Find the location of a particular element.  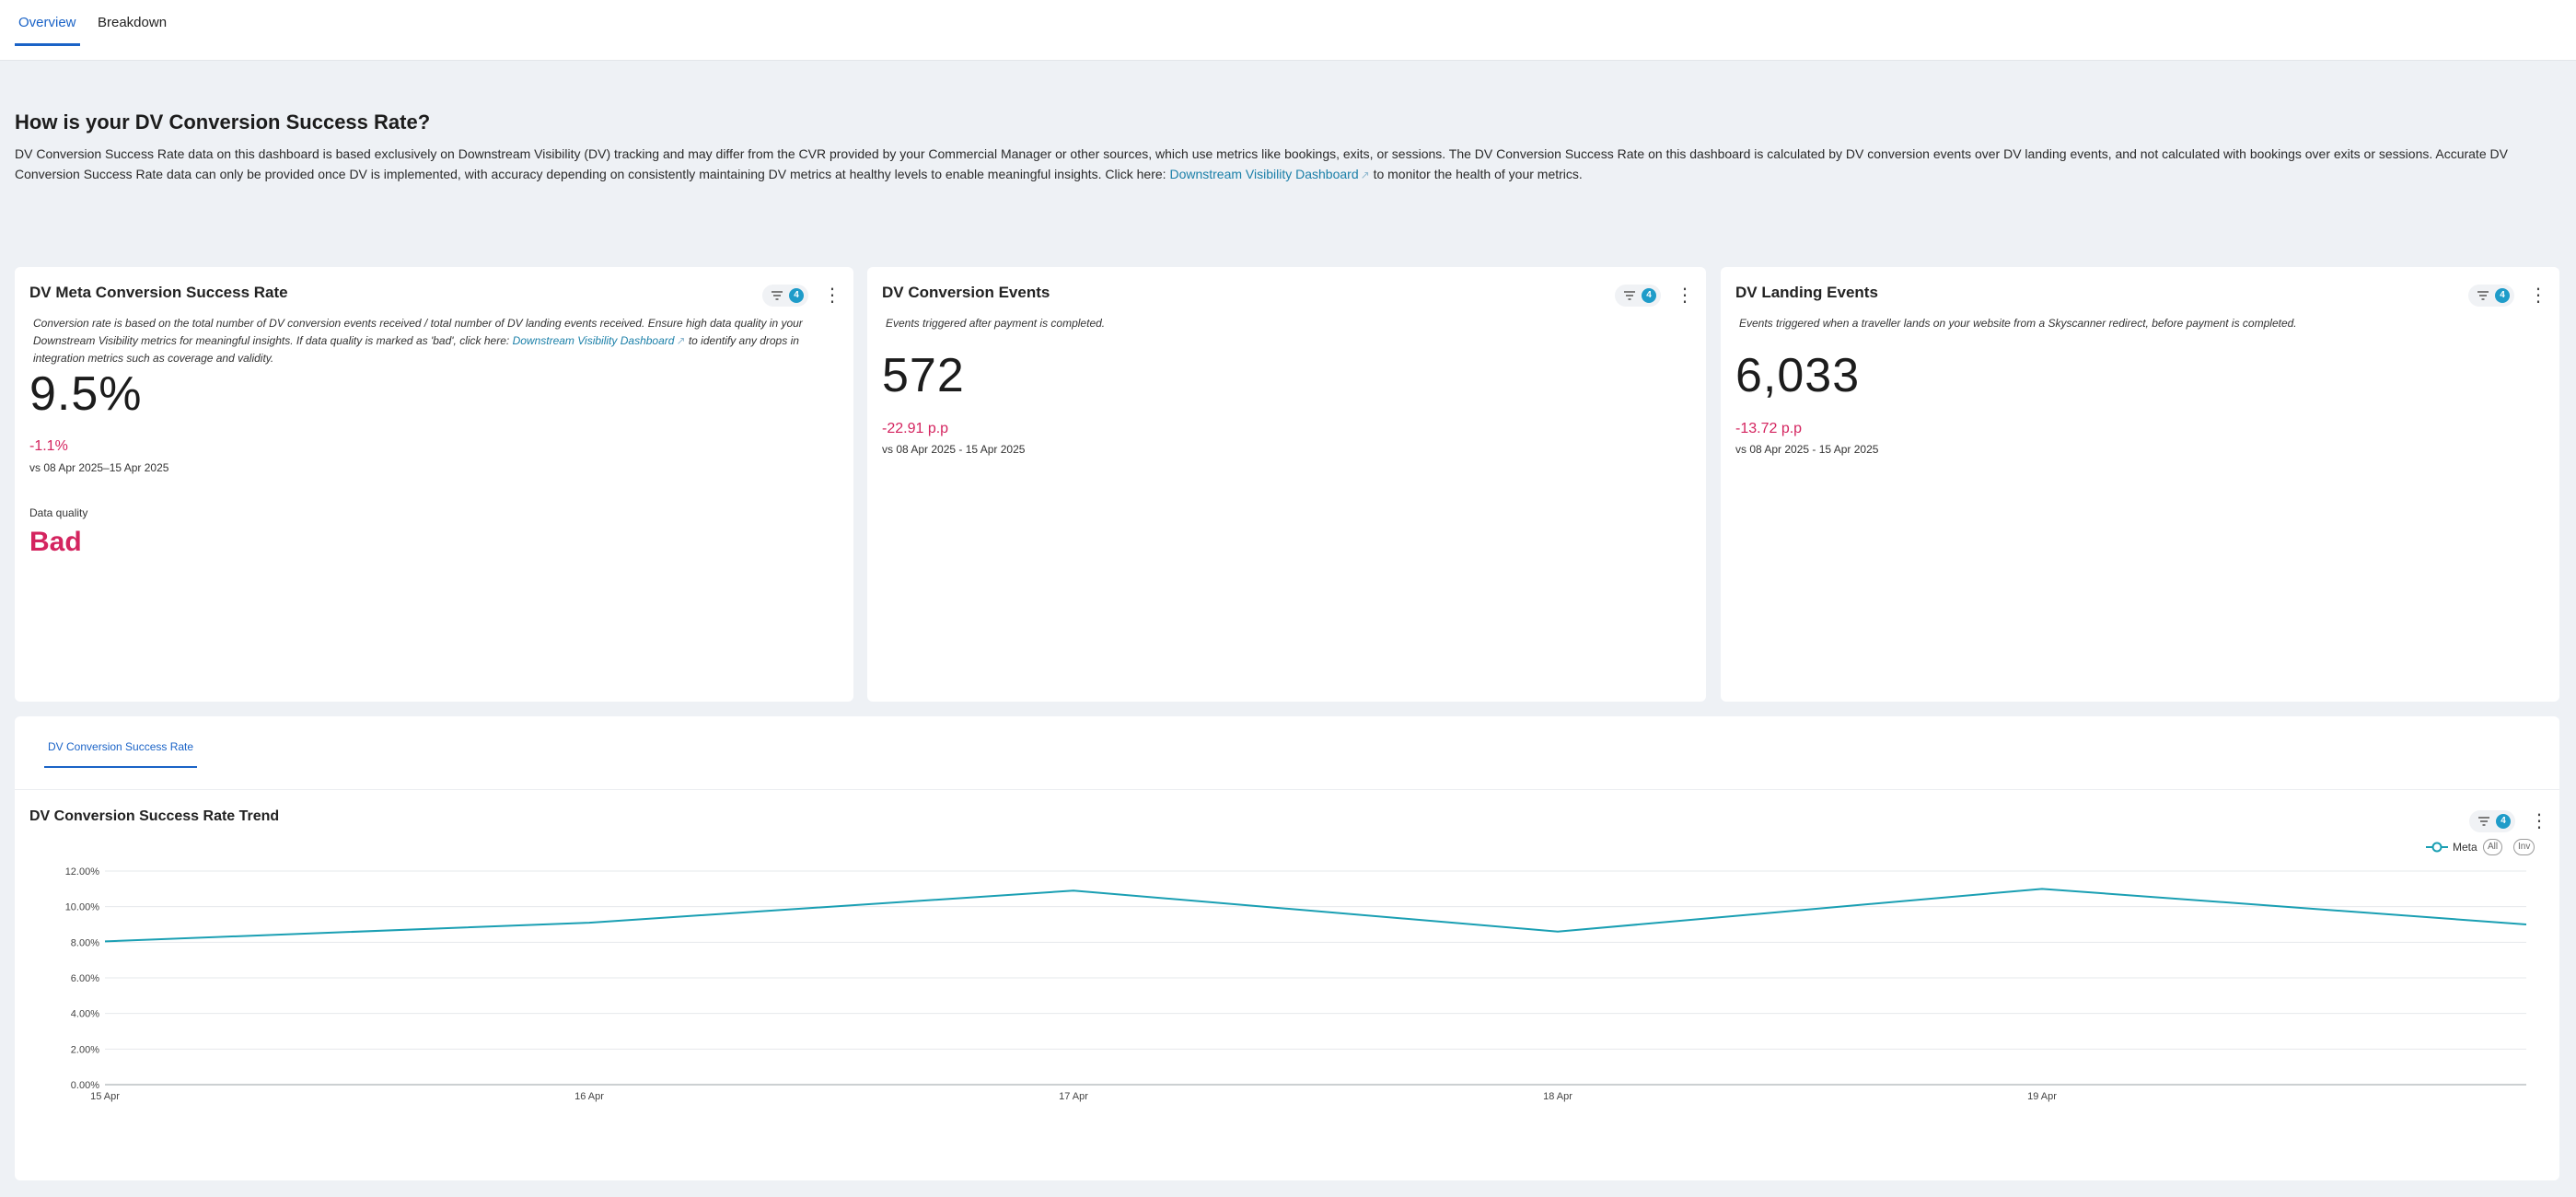

metric-delta: -13.72 p.p is located at coordinates (1769, 428).